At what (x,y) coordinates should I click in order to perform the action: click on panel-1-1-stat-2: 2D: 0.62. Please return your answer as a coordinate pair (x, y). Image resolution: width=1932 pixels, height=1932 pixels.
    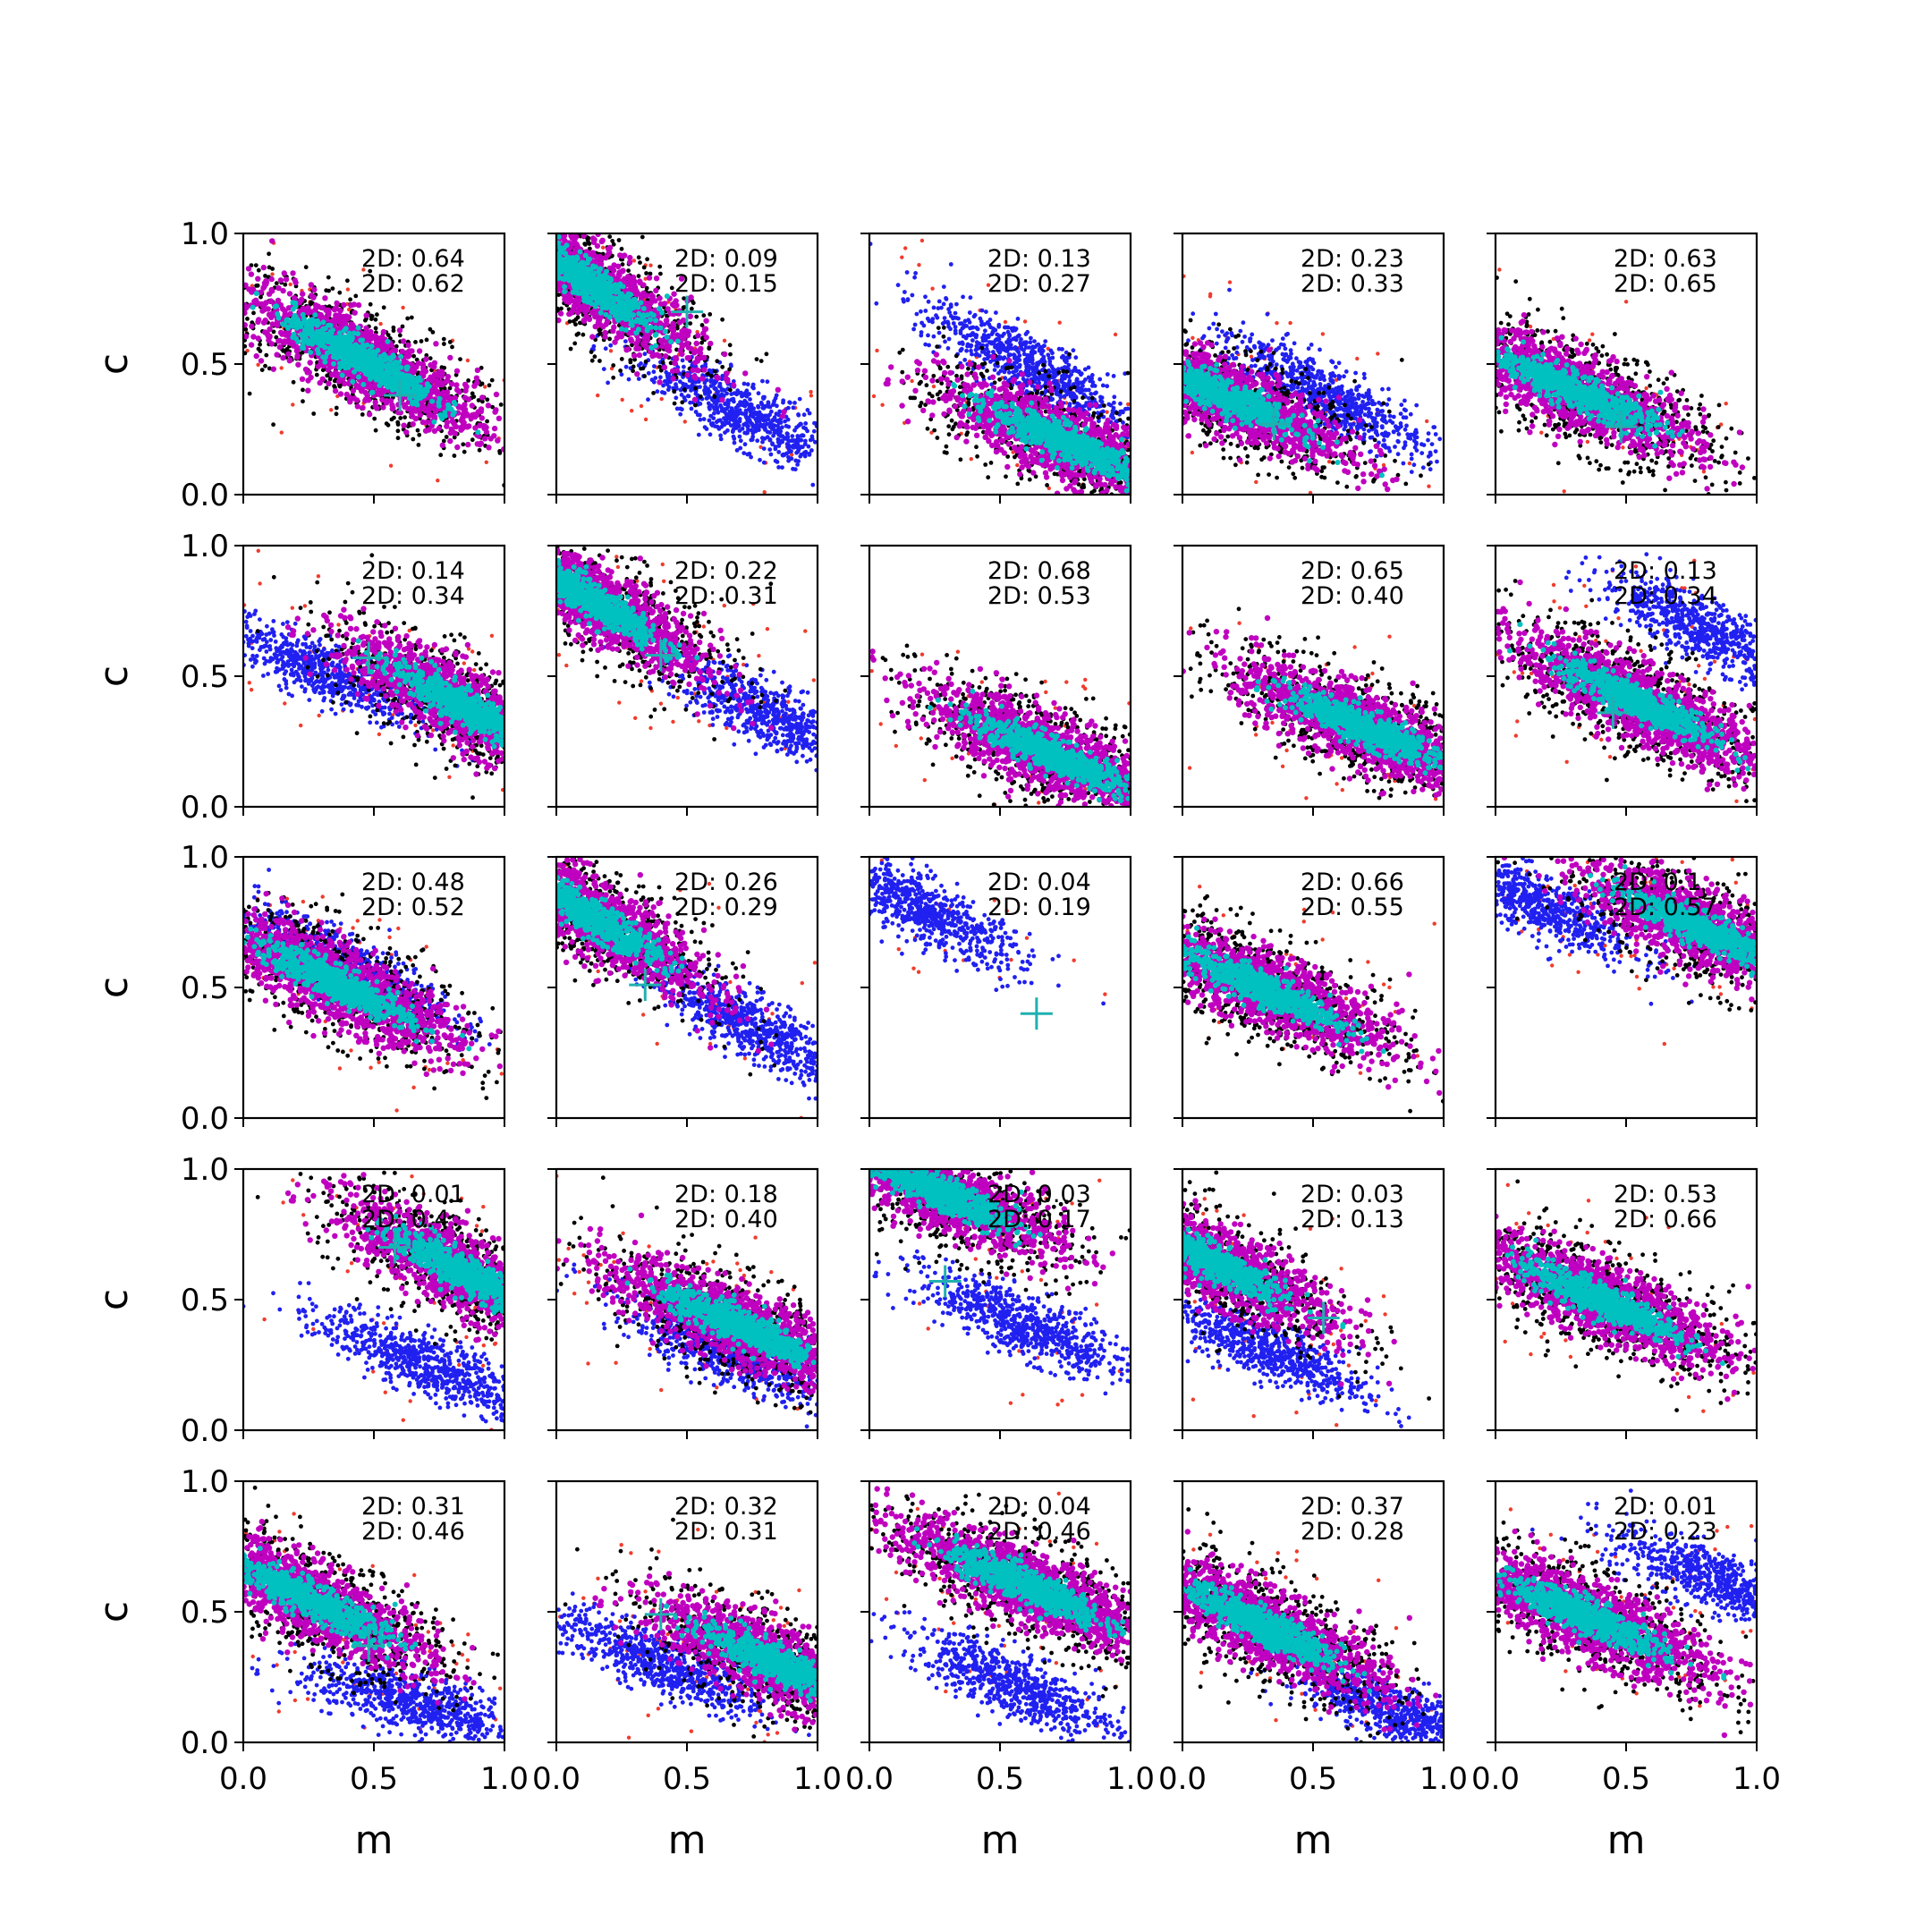
    Looking at the image, I should click on (413, 284).